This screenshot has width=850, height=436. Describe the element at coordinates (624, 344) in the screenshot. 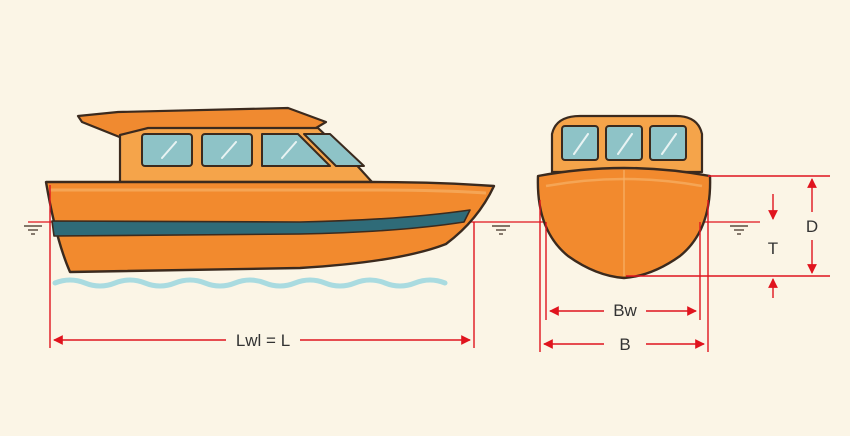

I see `beam-label: B` at that location.